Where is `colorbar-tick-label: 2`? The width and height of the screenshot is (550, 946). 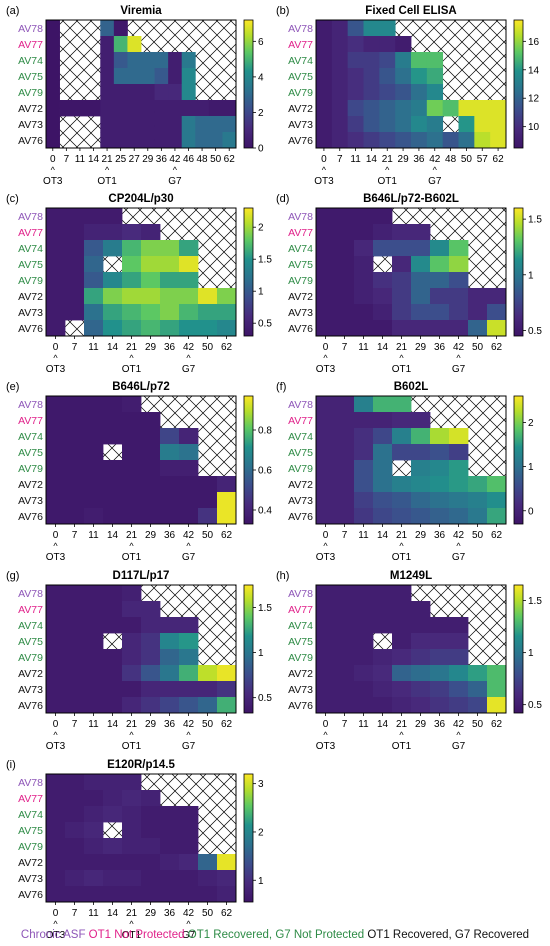 colorbar-tick-label: 2 is located at coordinates (261, 832).